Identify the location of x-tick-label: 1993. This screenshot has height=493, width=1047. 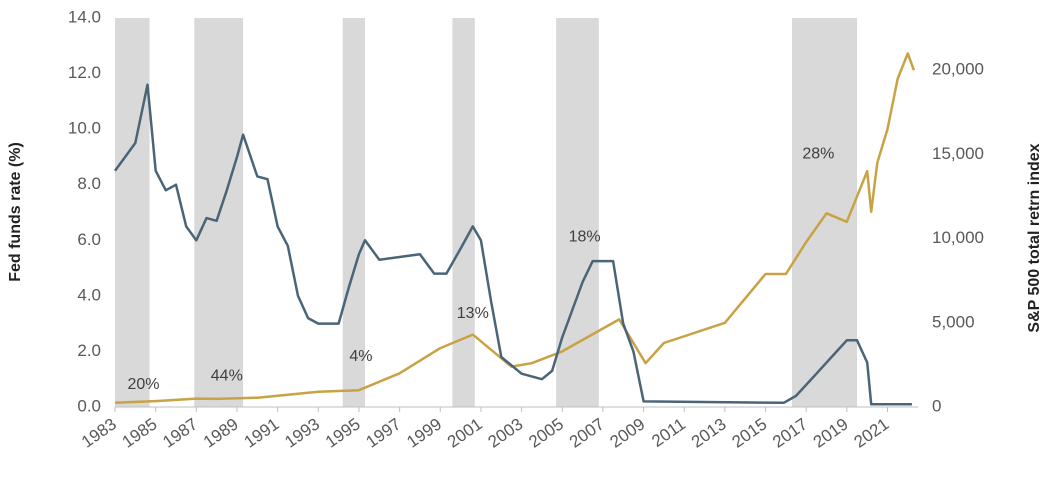
(302, 432).